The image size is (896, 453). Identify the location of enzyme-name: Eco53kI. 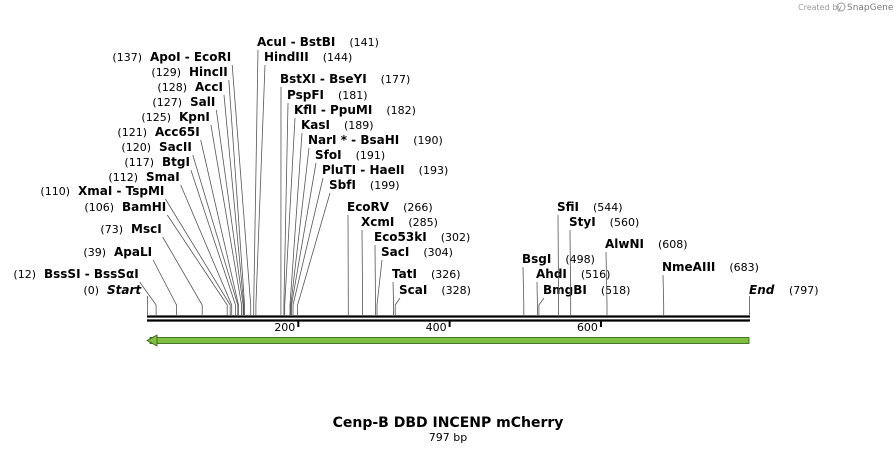
(400, 237).